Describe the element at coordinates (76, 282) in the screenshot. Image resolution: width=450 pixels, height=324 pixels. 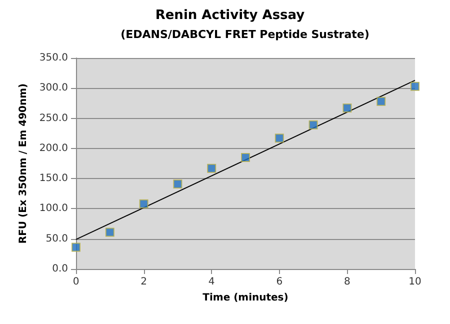
I see `x-tick-label: 0` at that location.